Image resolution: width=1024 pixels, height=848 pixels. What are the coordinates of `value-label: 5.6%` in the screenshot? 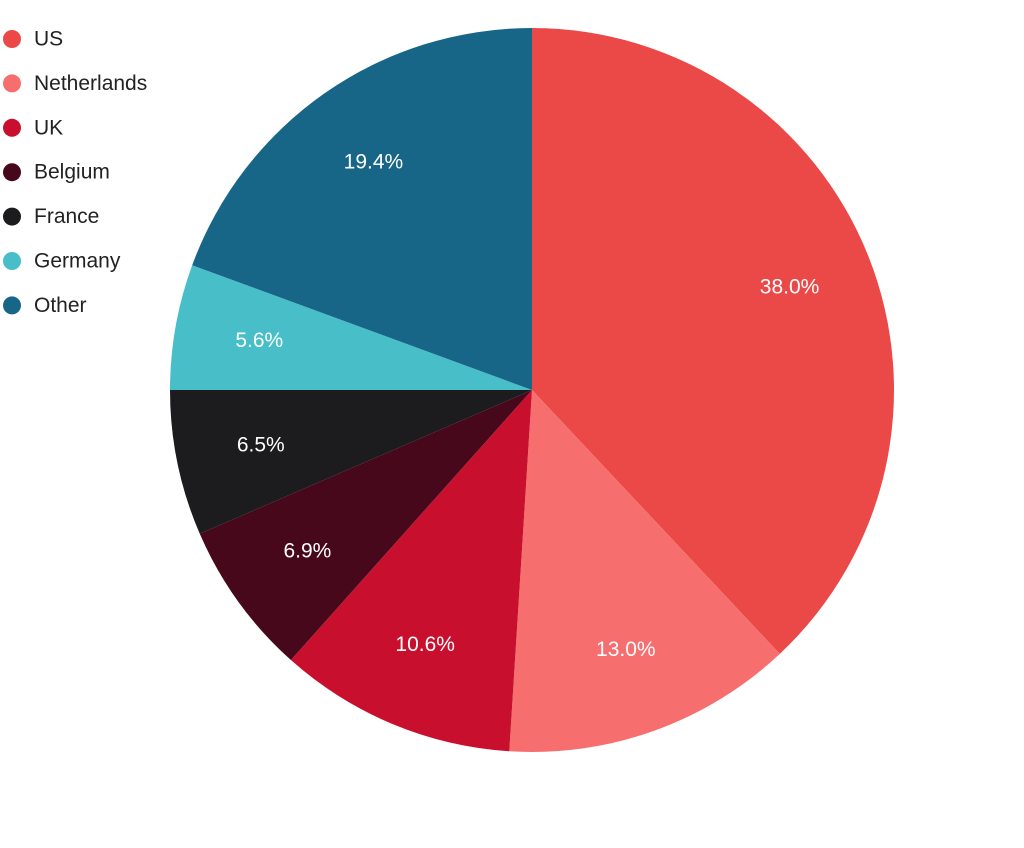 It's located at (259, 340).